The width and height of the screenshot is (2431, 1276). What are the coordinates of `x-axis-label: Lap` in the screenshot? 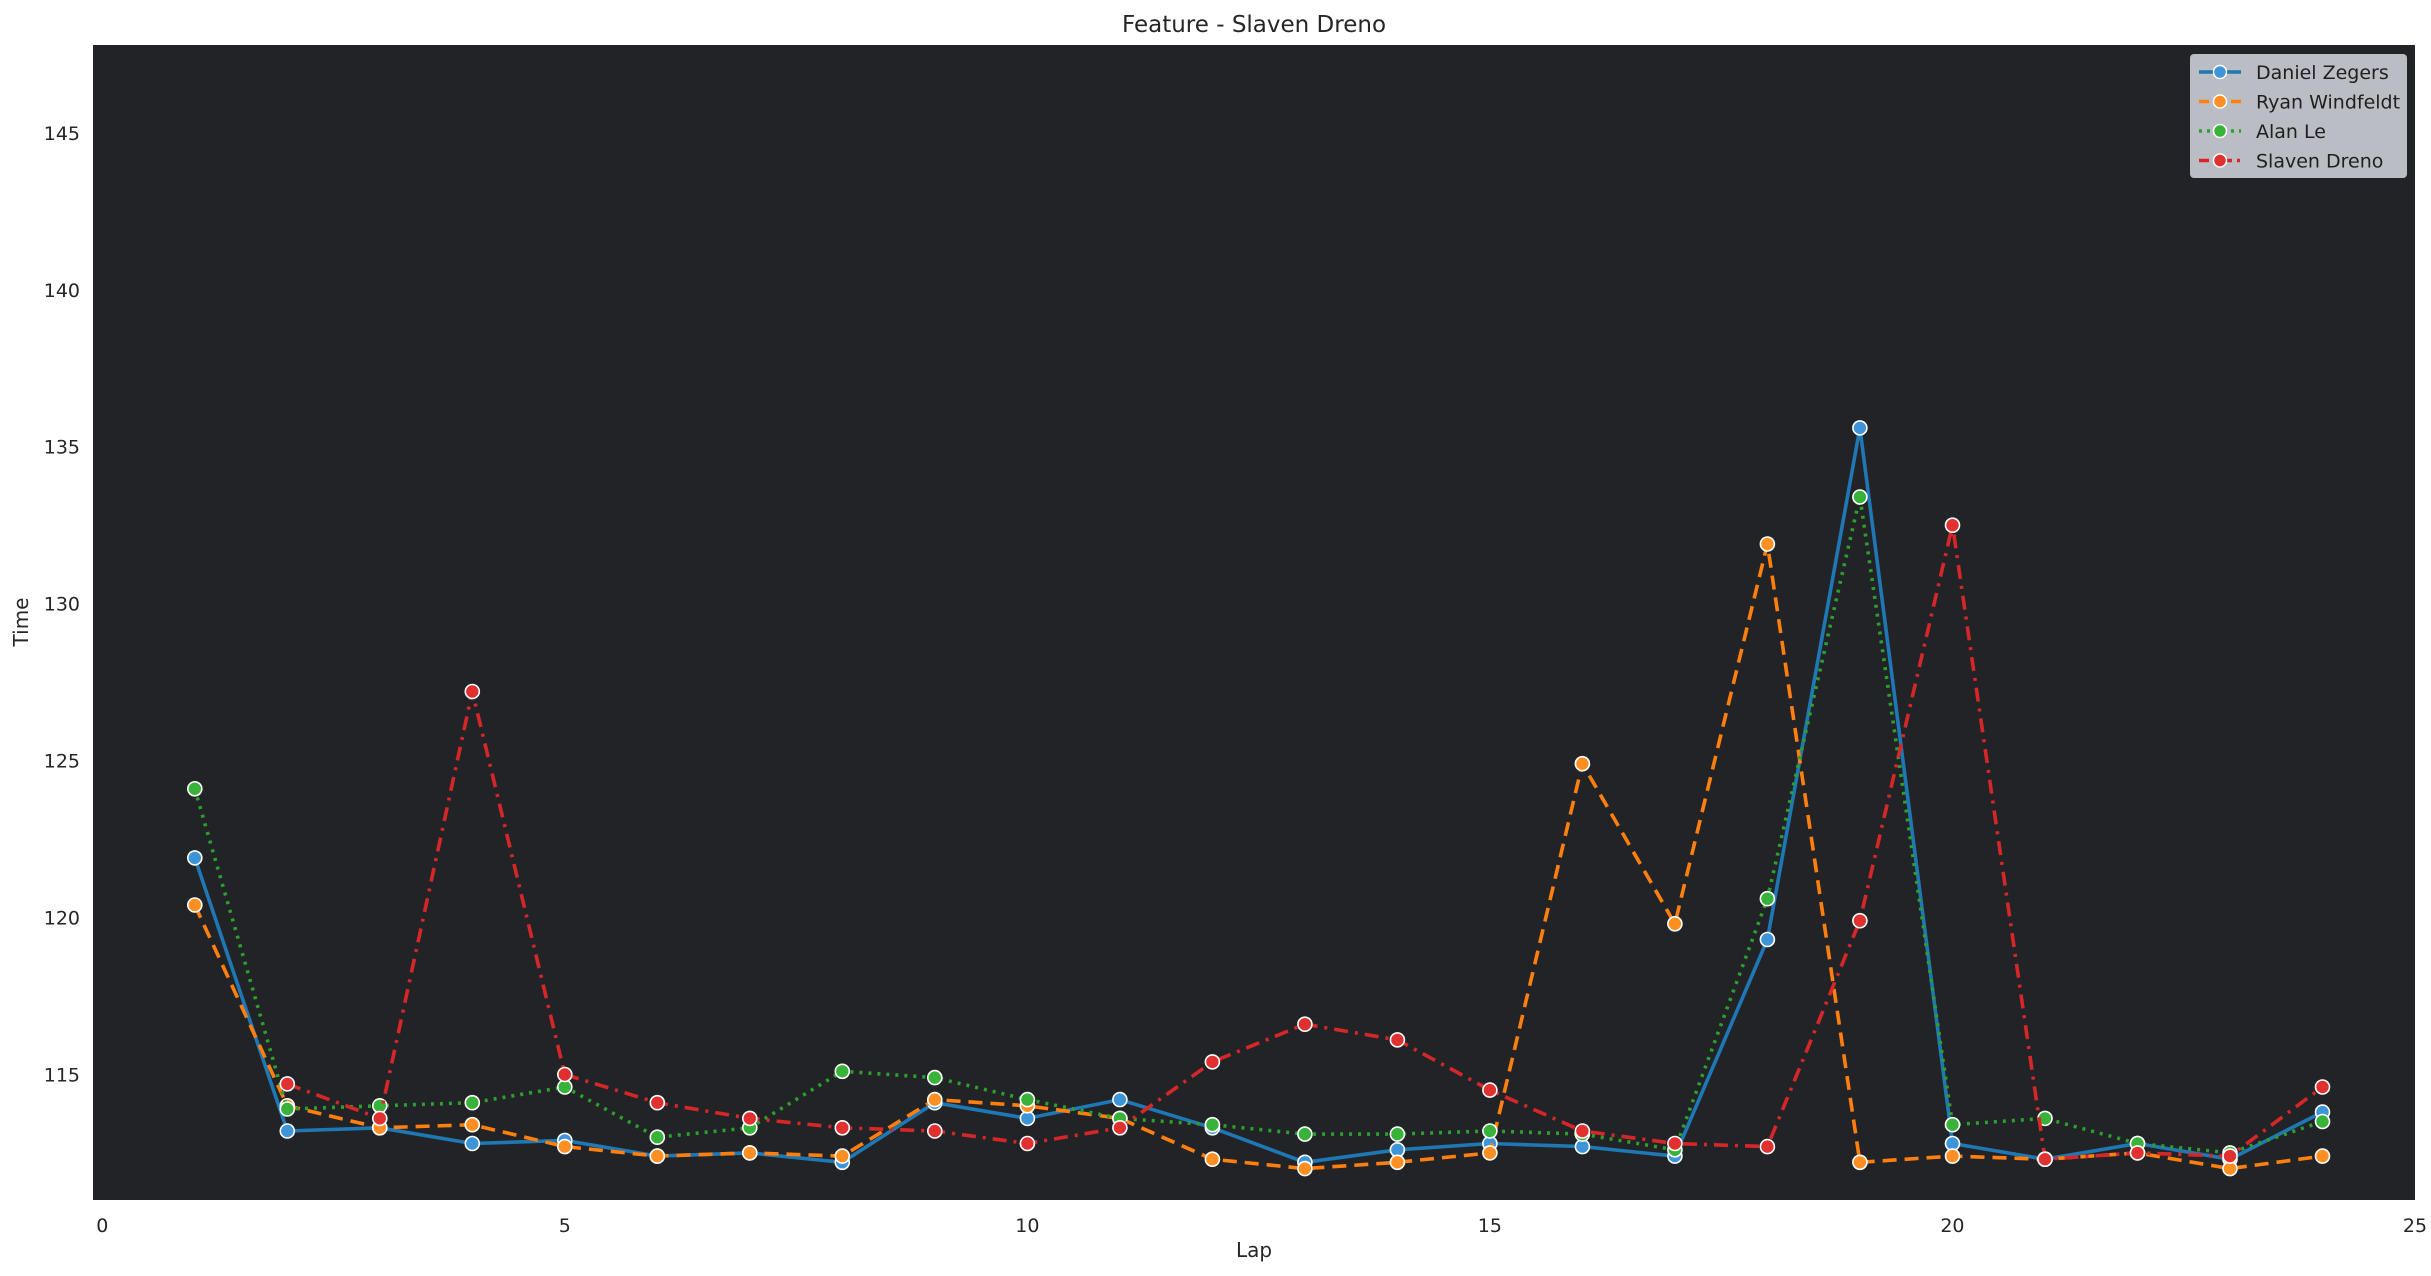 It's located at (1254, 1250).